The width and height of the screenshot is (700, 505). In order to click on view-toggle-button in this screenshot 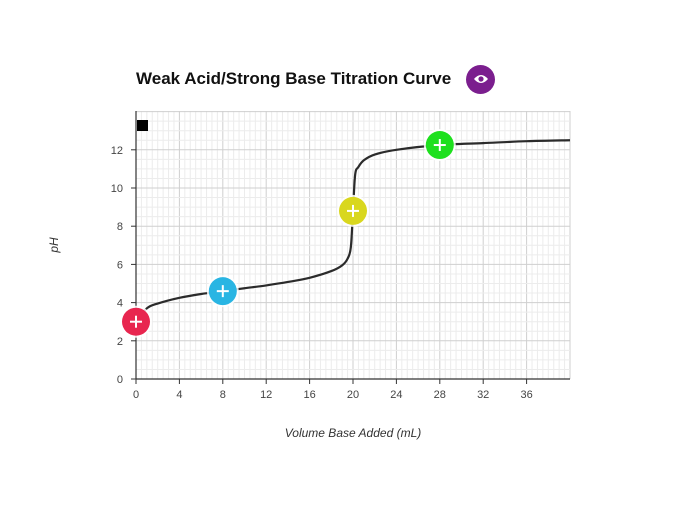, I will do `click(481, 79)`.